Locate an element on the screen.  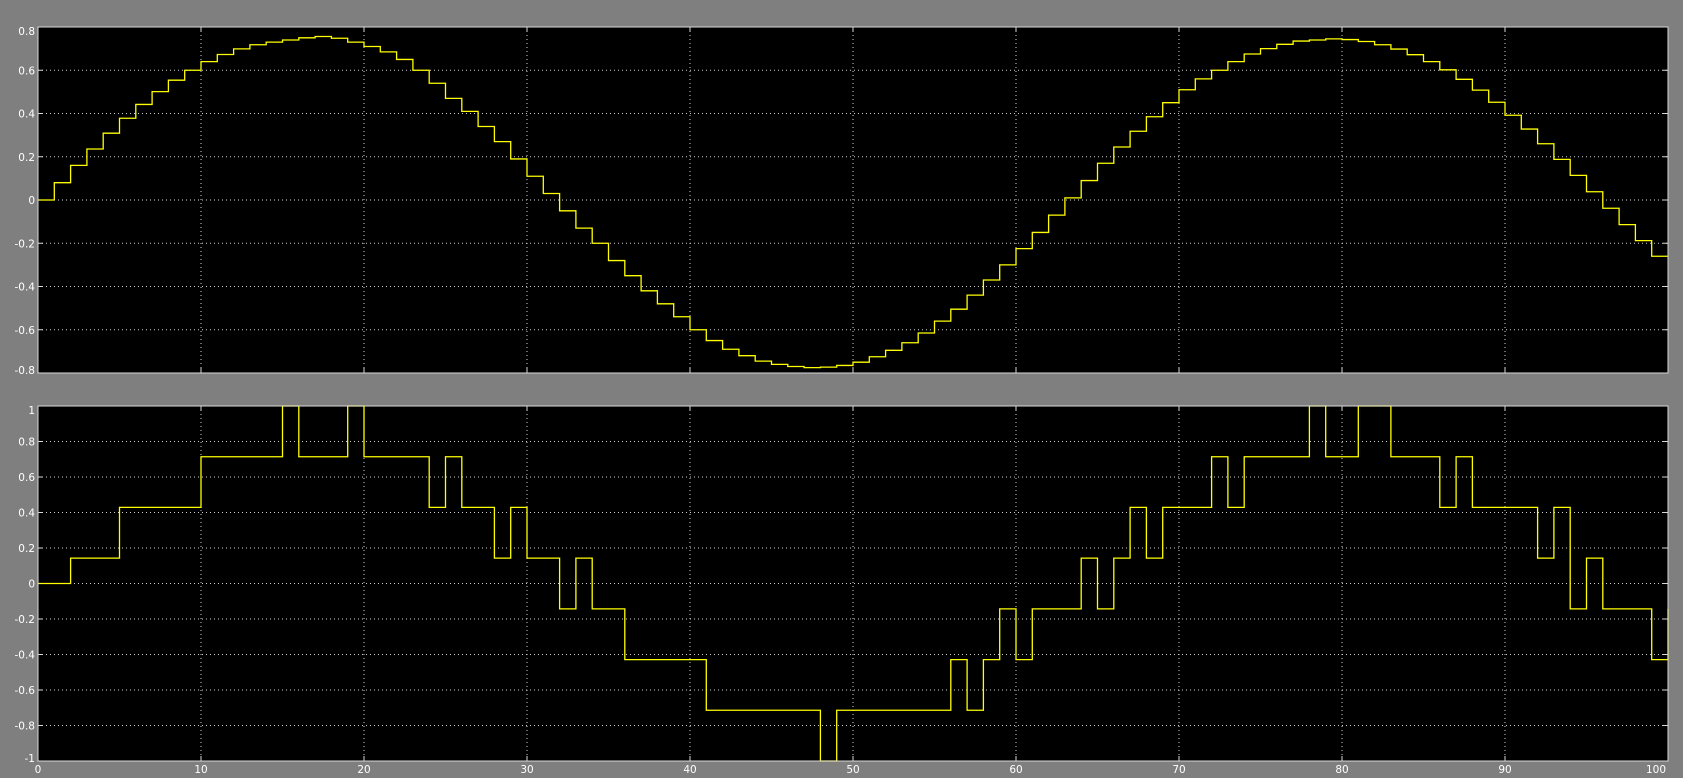
x-tick-label: 100 is located at coordinates (1656, 770).